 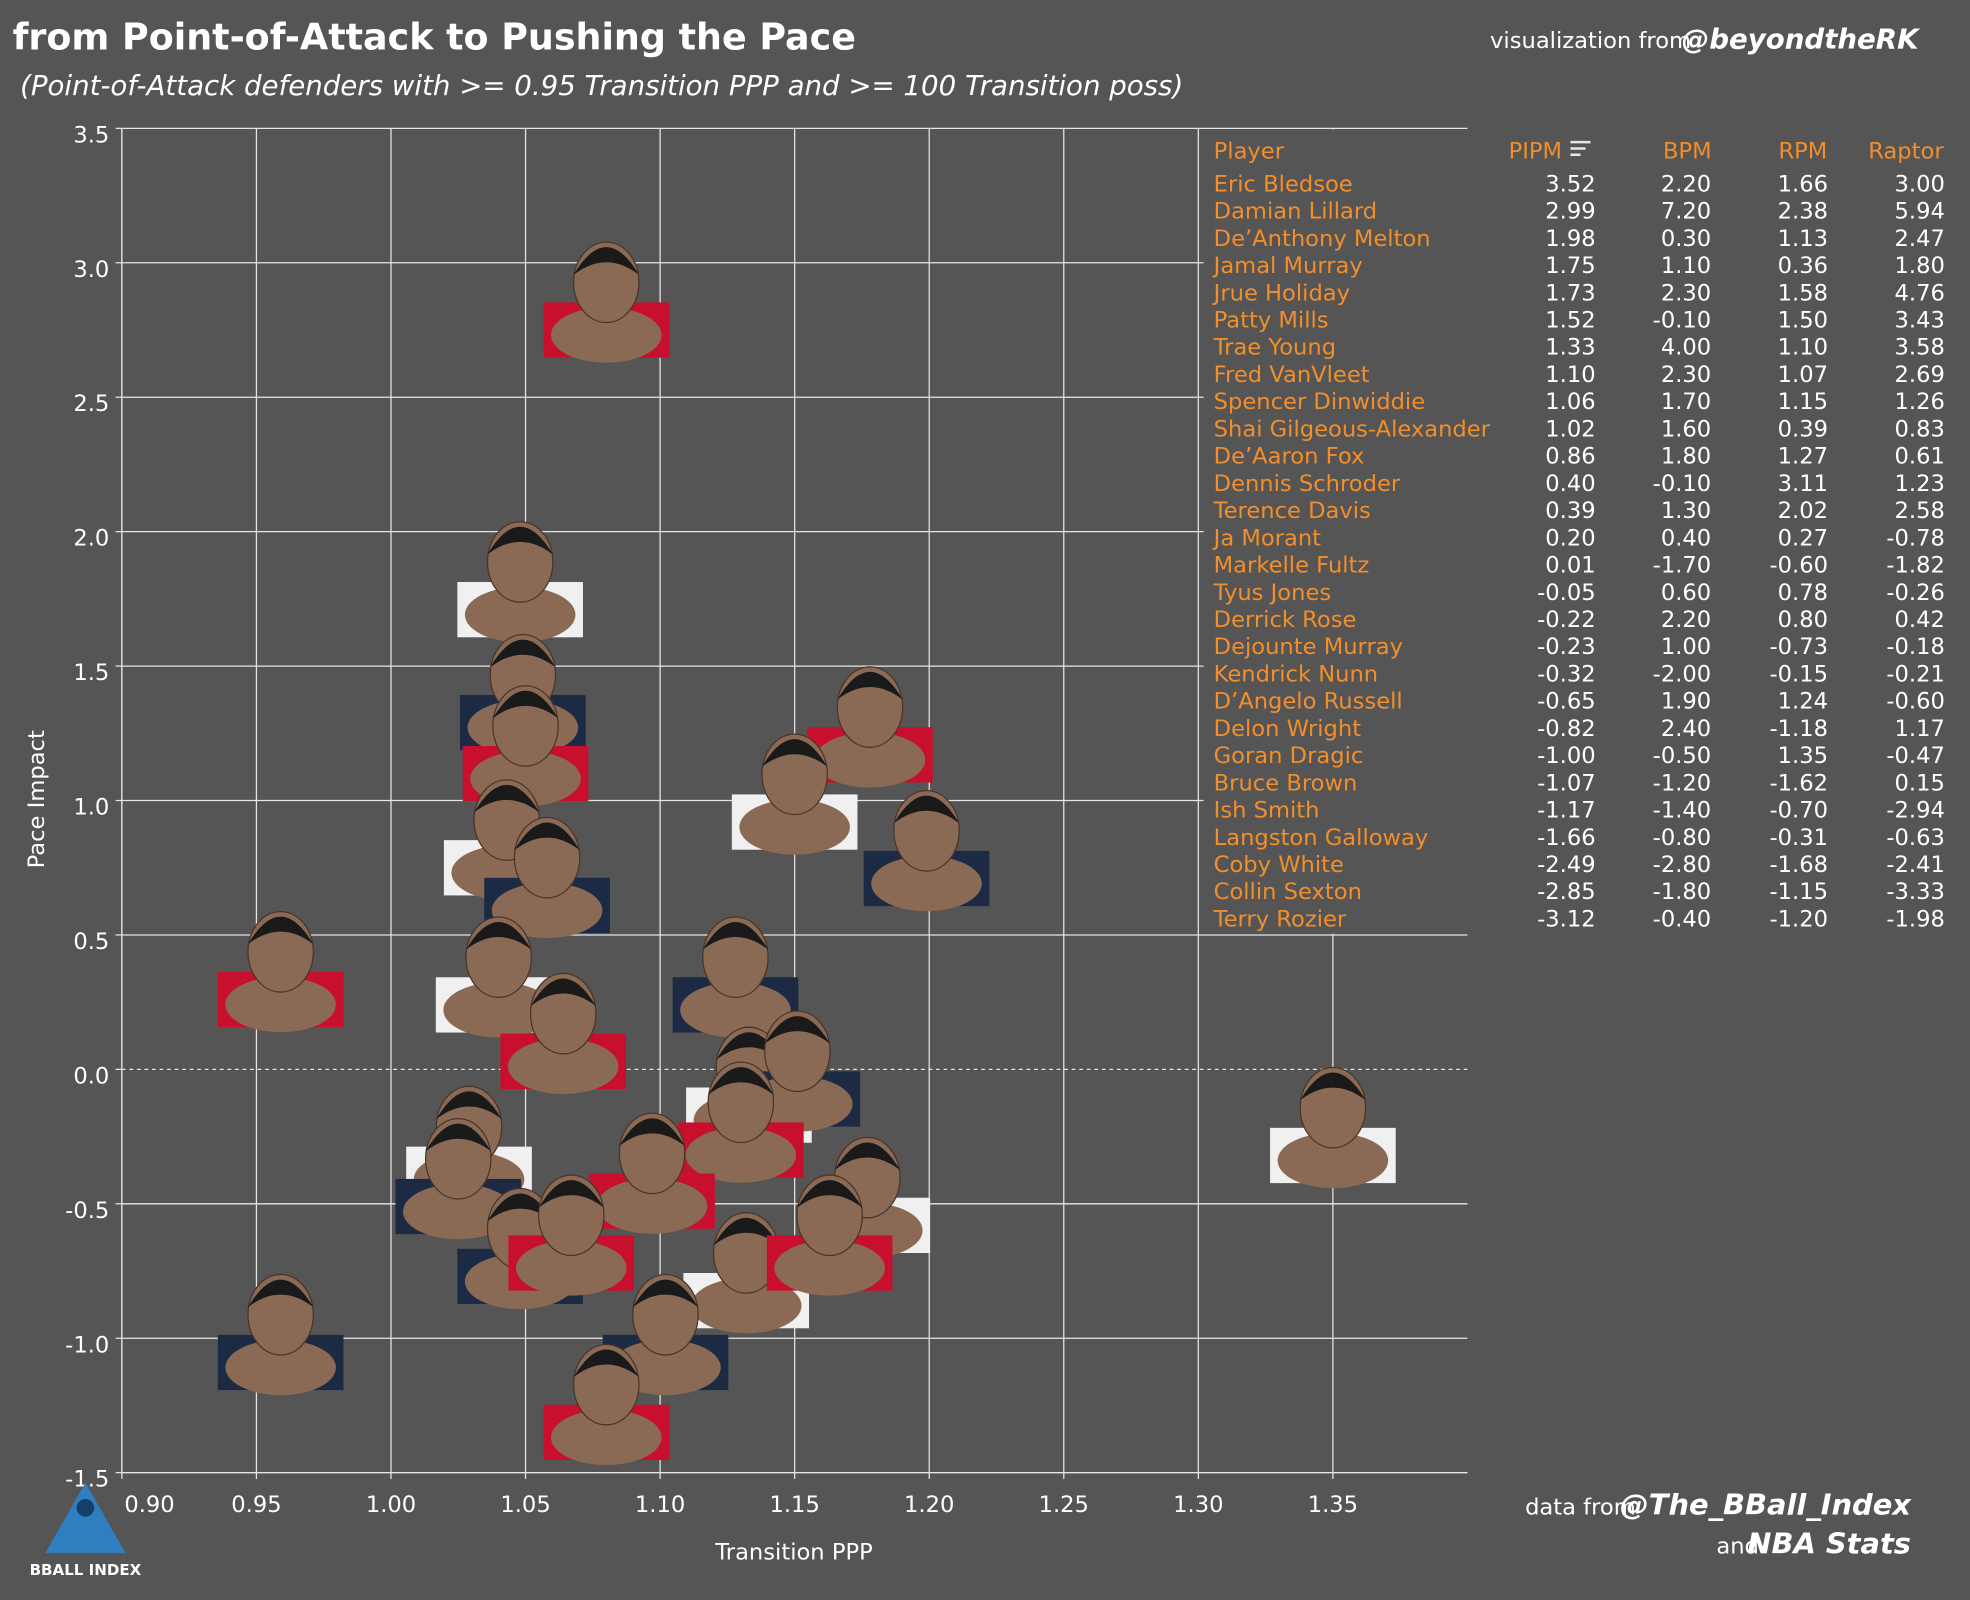 What do you see at coordinates (1799, 647) in the screenshot?
I see `stat-cell: -0.73` at bounding box center [1799, 647].